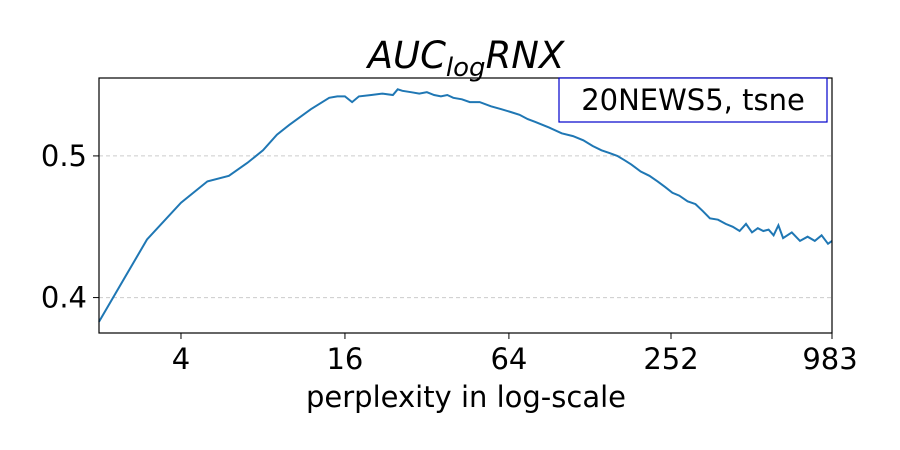  What do you see at coordinates (181, 359) in the screenshot?
I see `x-tick-label: 4` at bounding box center [181, 359].